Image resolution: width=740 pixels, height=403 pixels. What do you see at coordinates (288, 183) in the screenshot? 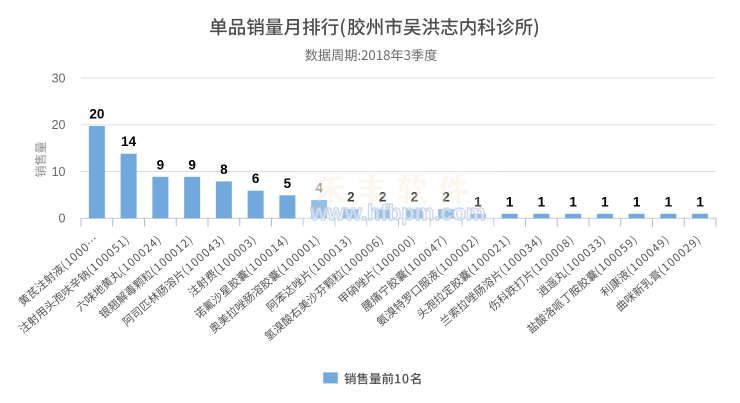
I see `svg-text: 5` at bounding box center [288, 183].